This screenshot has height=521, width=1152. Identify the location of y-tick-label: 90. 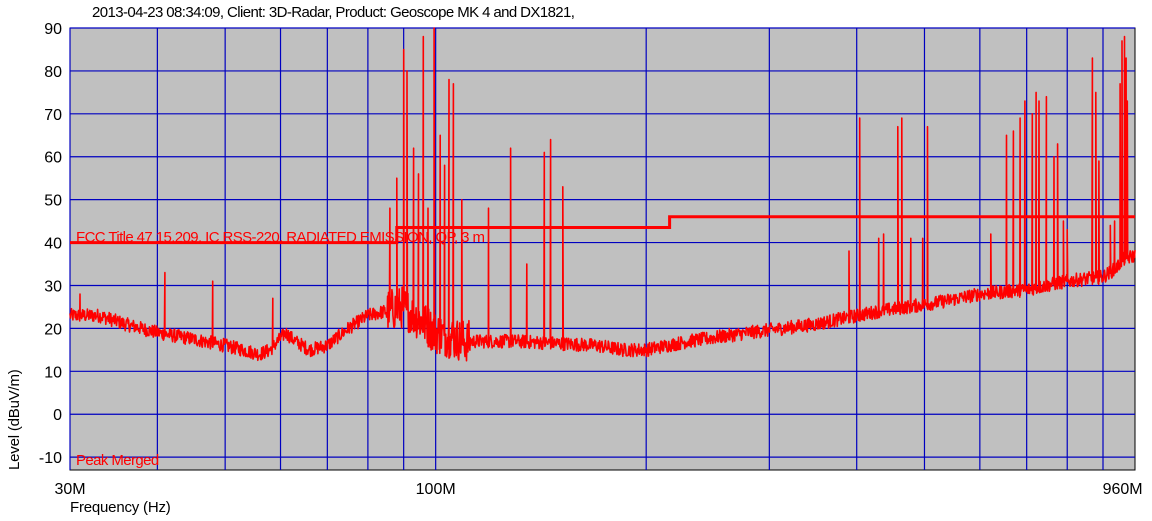
(53, 29).